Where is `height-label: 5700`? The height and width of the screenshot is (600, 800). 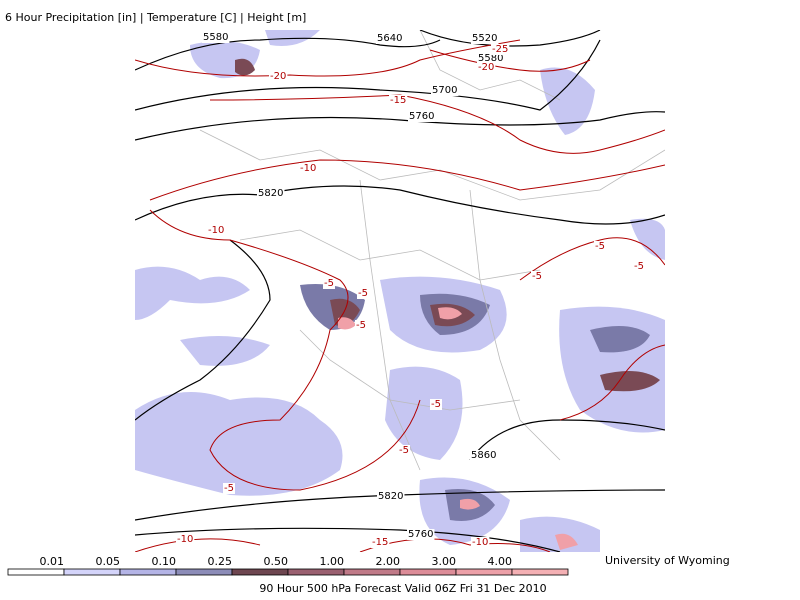
height-label: 5700 is located at coordinates (444, 90).